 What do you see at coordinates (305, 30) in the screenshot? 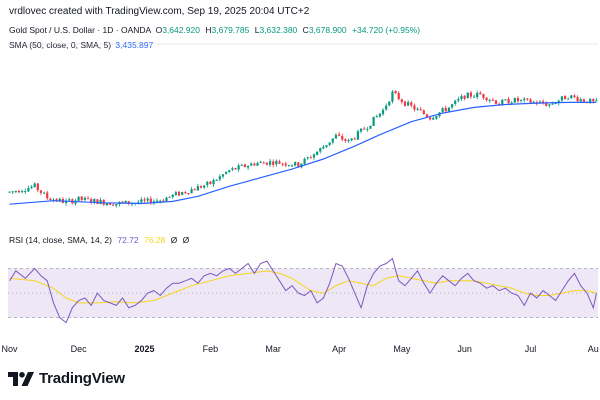
I see `close-key: C` at bounding box center [305, 30].